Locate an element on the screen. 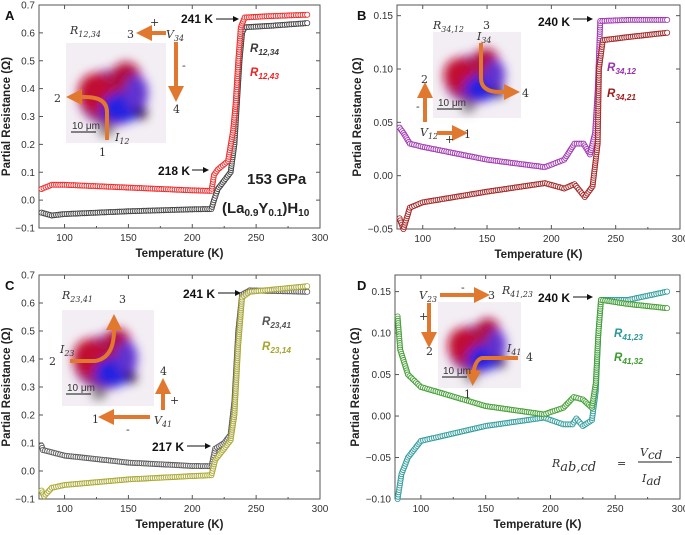 The height and width of the screenshot is (535, 685). compound-label: (La0.9Y0.1)H10 is located at coordinates (266, 209).